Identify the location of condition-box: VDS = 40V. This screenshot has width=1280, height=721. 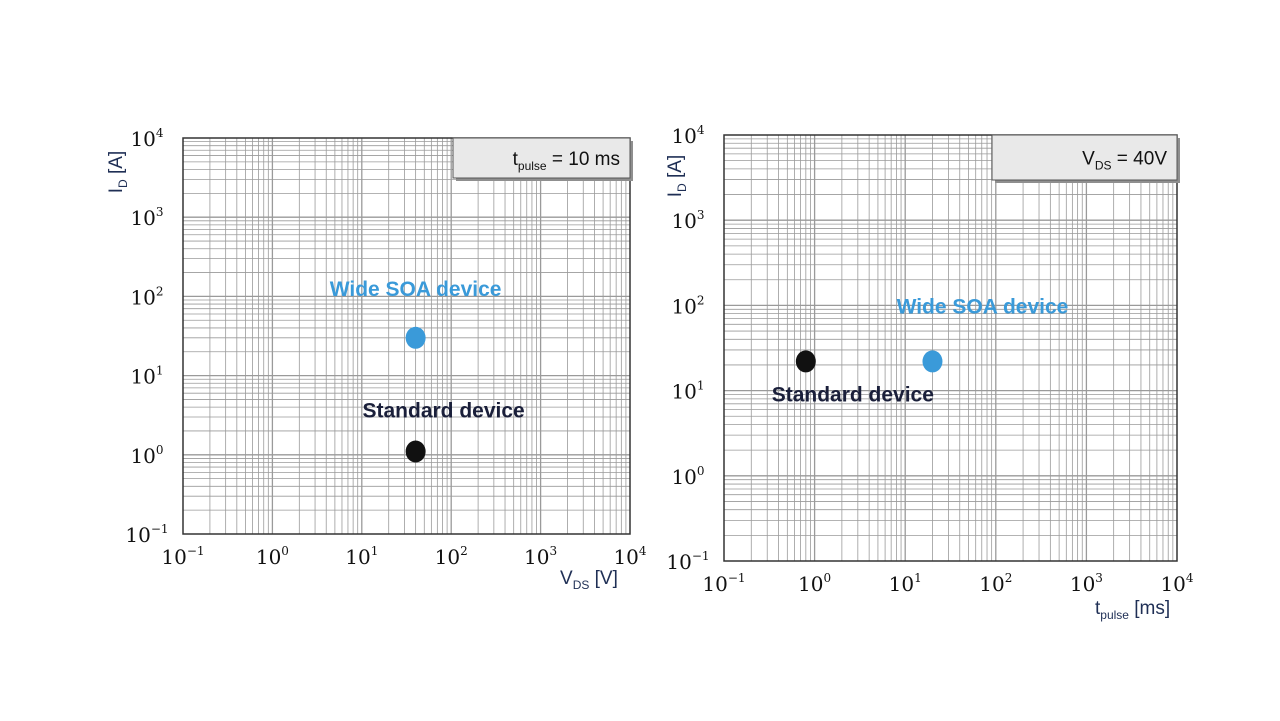
(1085, 158).